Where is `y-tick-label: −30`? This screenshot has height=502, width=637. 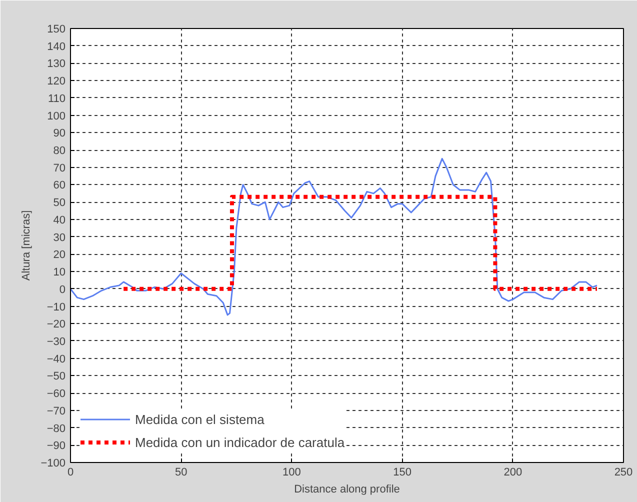
y-tick-label: −30 is located at coordinates (56, 342).